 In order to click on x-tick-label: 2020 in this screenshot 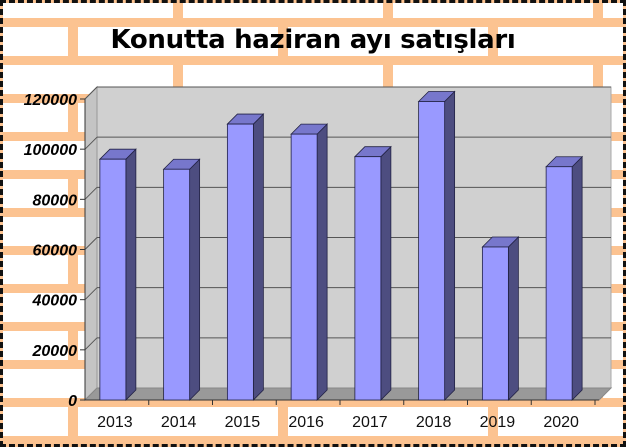, I will do `click(561, 422)`.